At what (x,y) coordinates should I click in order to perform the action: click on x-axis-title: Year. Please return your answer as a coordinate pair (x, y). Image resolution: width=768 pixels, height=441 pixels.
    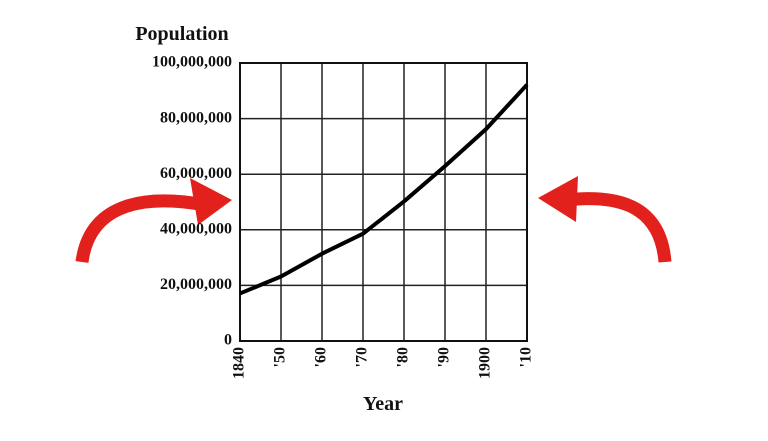
    Looking at the image, I should click on (383, 404).